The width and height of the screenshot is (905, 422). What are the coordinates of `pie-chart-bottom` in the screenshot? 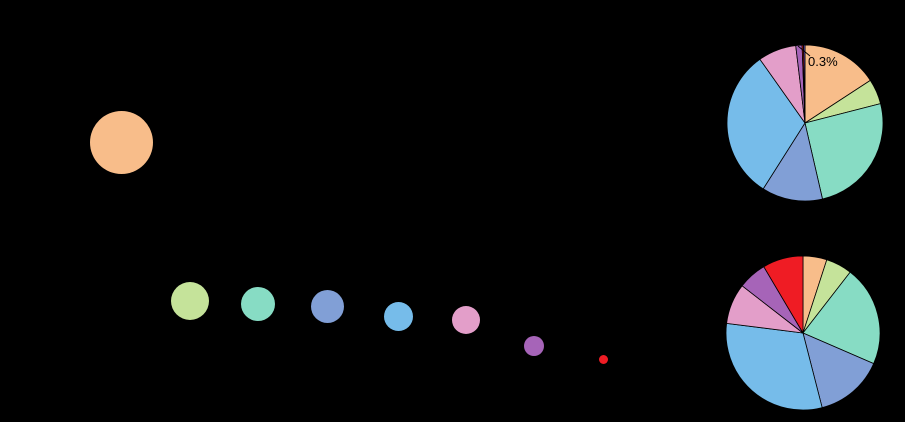 It's located at (803, 333).